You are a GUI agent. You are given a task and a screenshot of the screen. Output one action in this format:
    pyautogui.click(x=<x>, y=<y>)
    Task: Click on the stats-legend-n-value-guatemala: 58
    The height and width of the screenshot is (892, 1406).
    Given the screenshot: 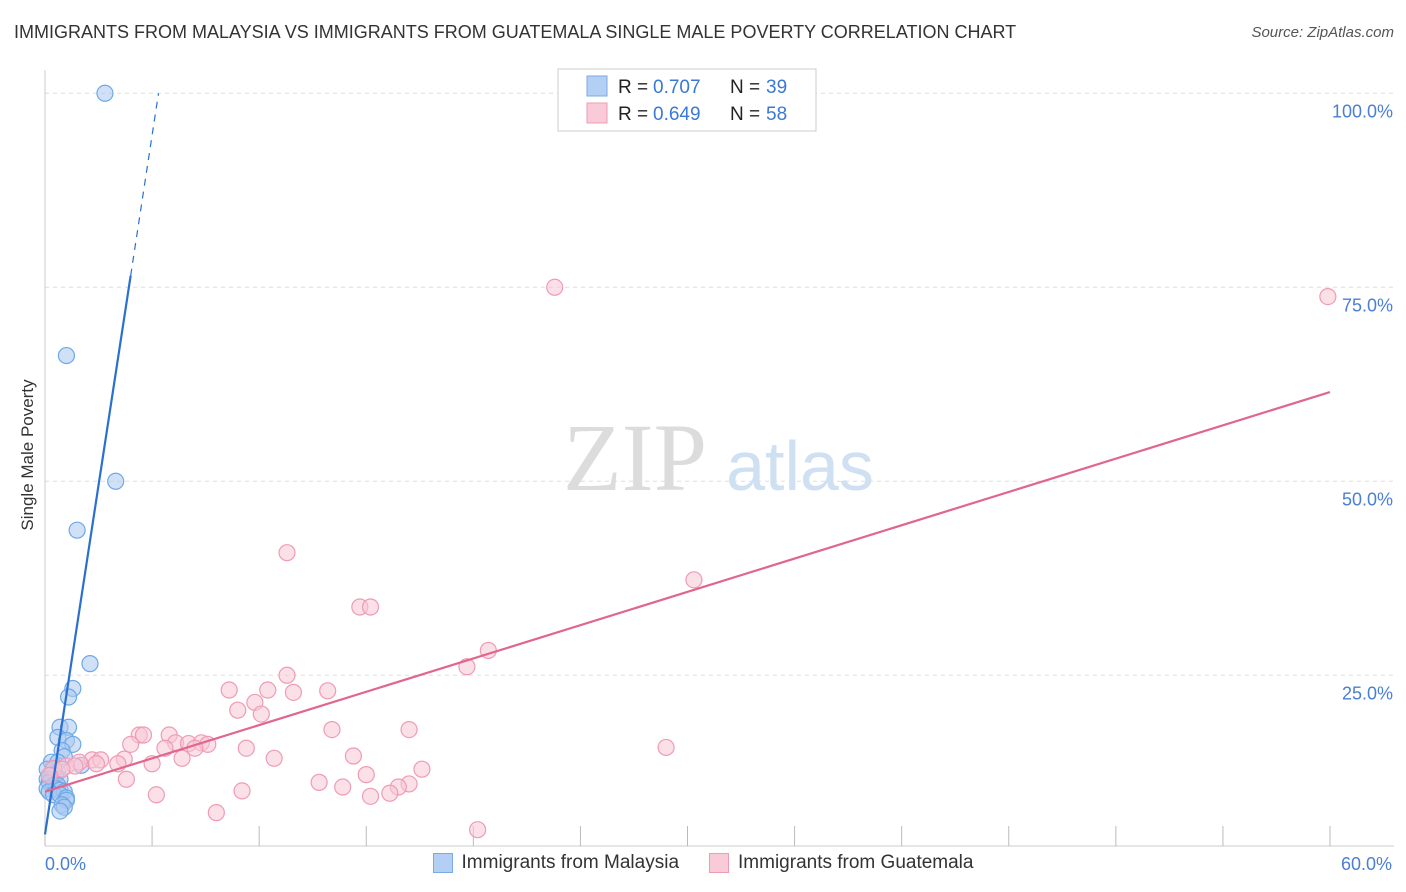 What is the action you would take?
    pyautogui.click(x=776, y=114)
    